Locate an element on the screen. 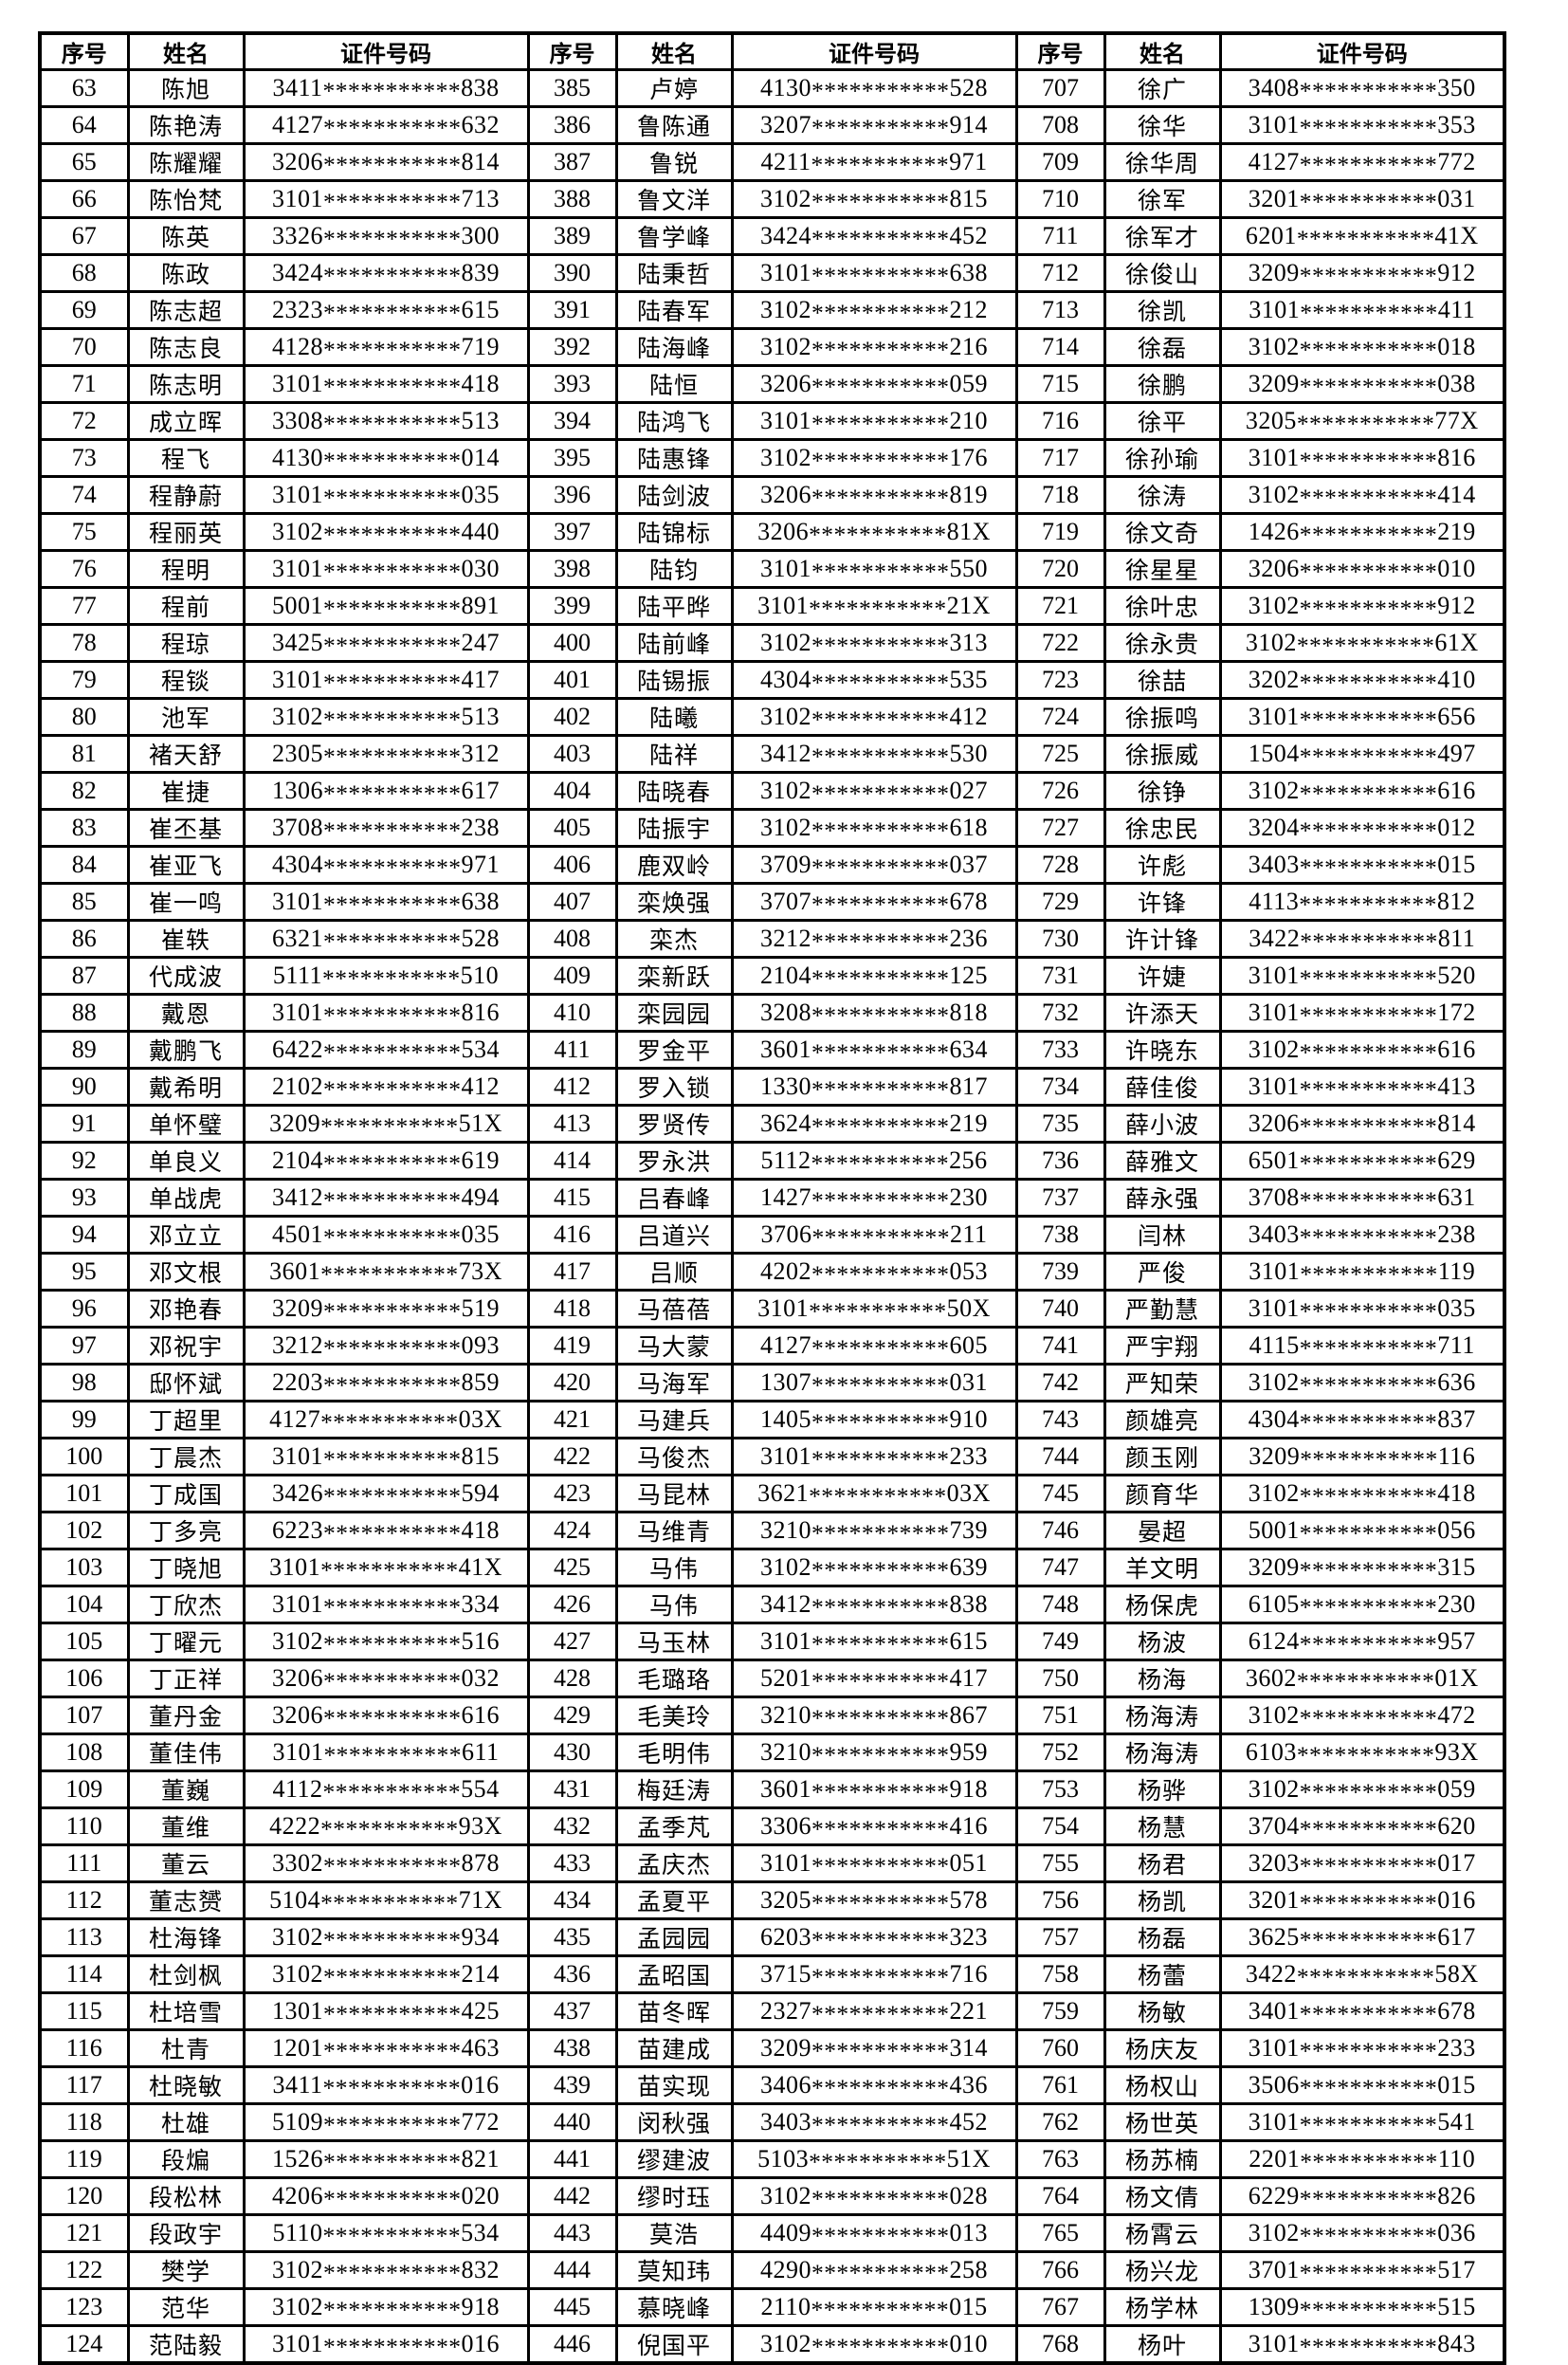  id-suffix: 713 is located at coordinates (481, 198).